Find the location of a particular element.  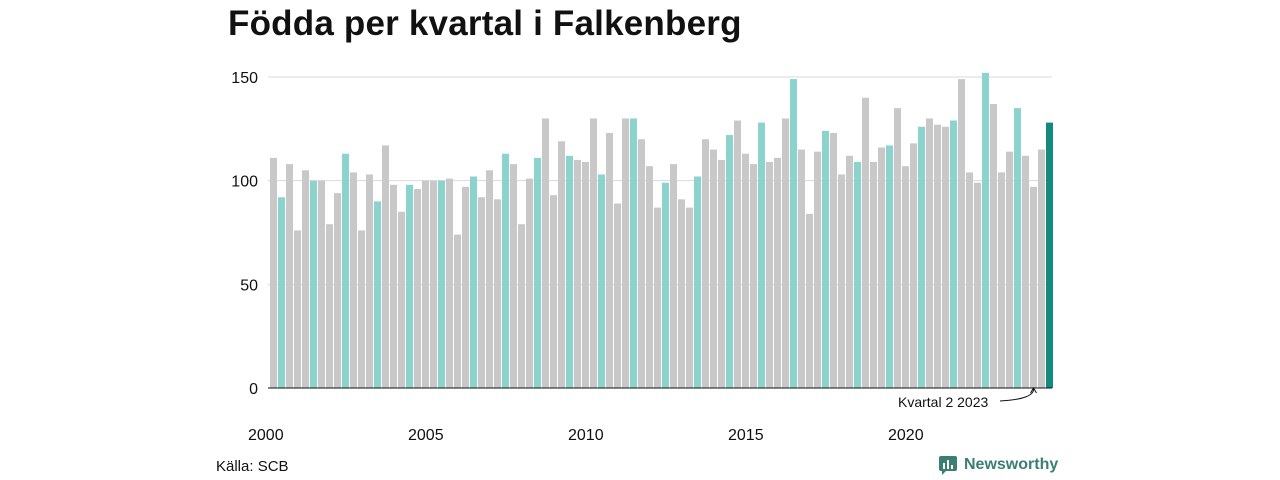

annotation: Kvartal 2 2023 is located at coordinates (967, 398).